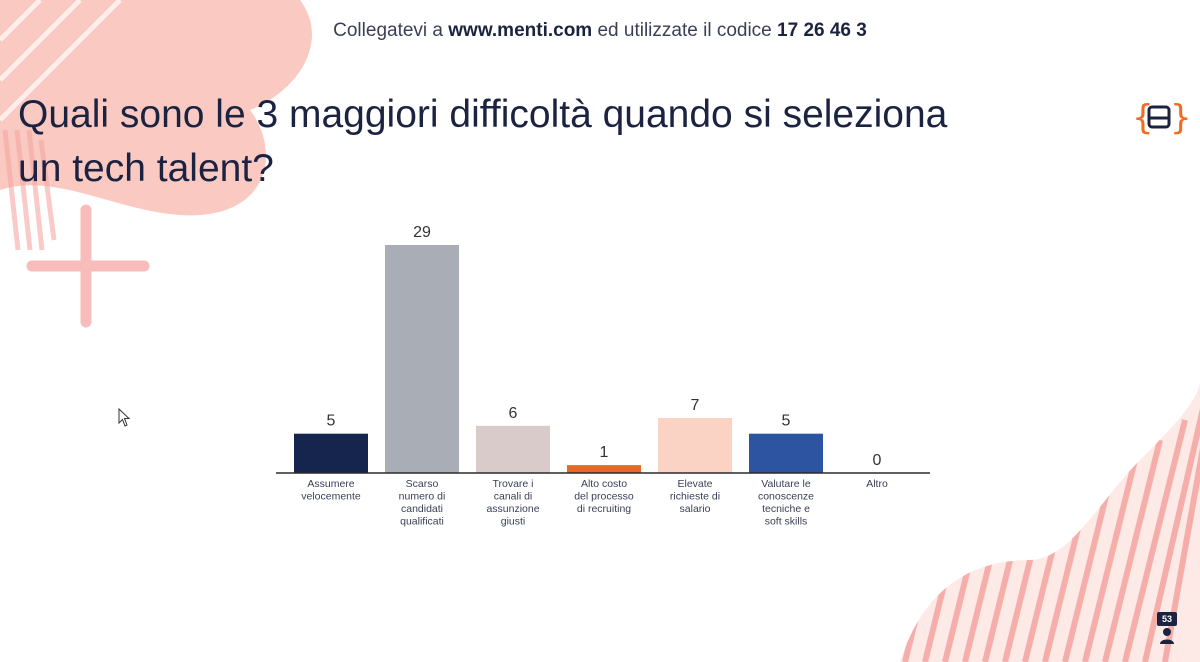 Image resolution: width=1200 pixels, height=662 pixels. What do you see at coordinates (822, 30) in the screenshot?
I see `voting-code: 17 26 46 3` at bounding box center [822, 30].